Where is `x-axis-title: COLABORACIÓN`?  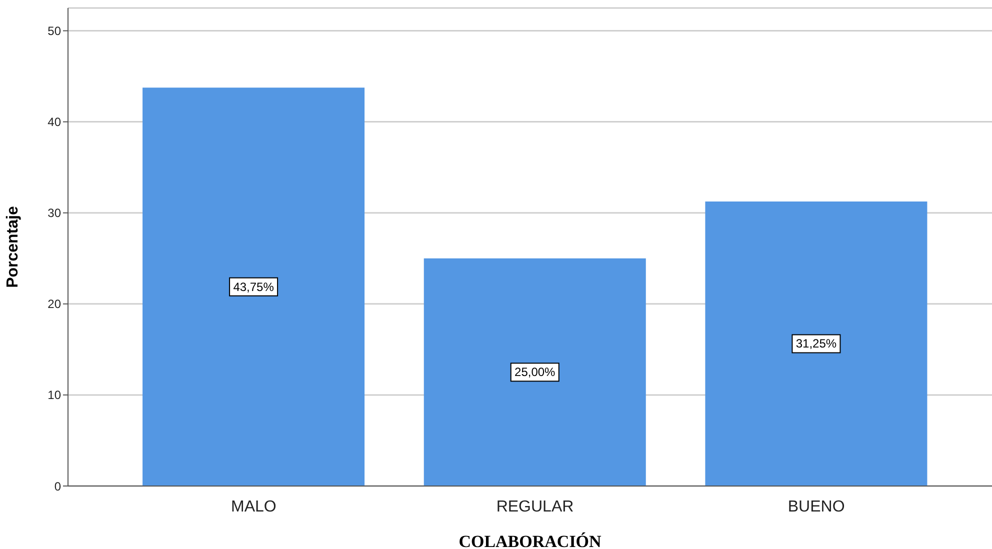 x-axis-title: COLABORACIÓN is located at coordinates (530, 540).